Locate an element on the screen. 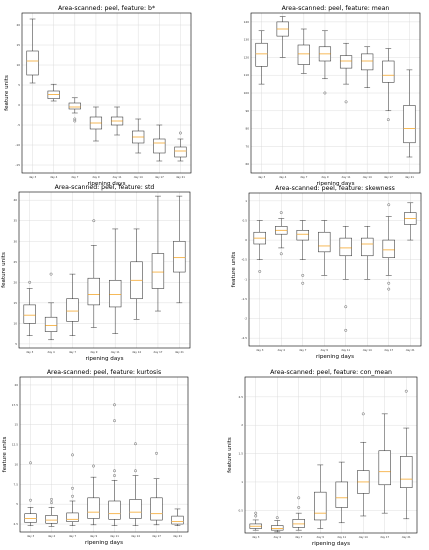  y-tick-label: 17.5 is located at coordinates (15, 405).